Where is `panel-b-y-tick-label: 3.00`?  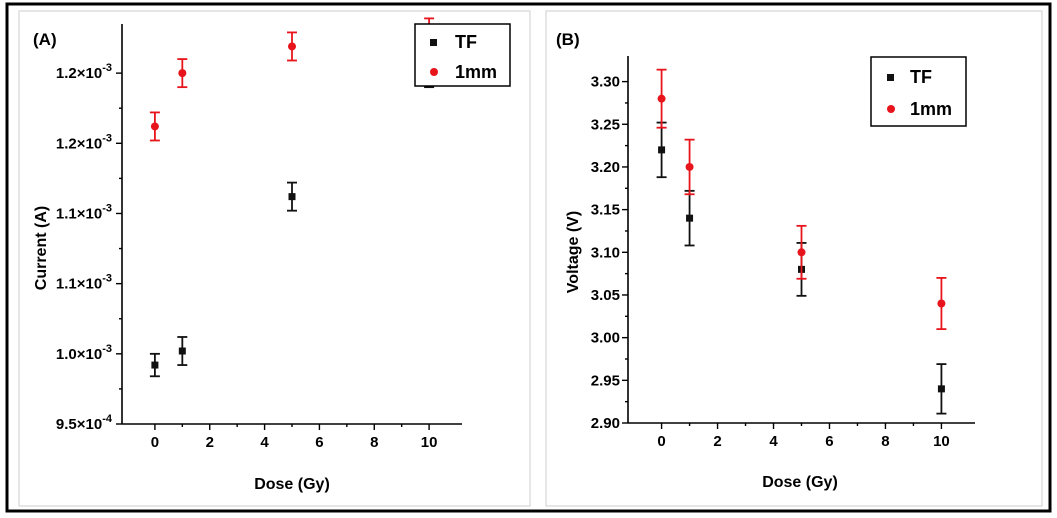 panel-b-y-tick-label: 3.00 is located at coordinates (605, 338).